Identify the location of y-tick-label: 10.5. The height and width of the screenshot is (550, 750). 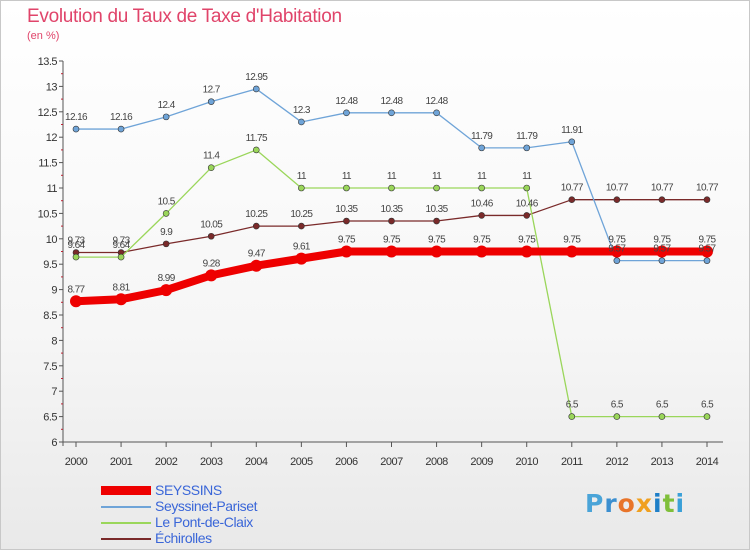
(48, 214).